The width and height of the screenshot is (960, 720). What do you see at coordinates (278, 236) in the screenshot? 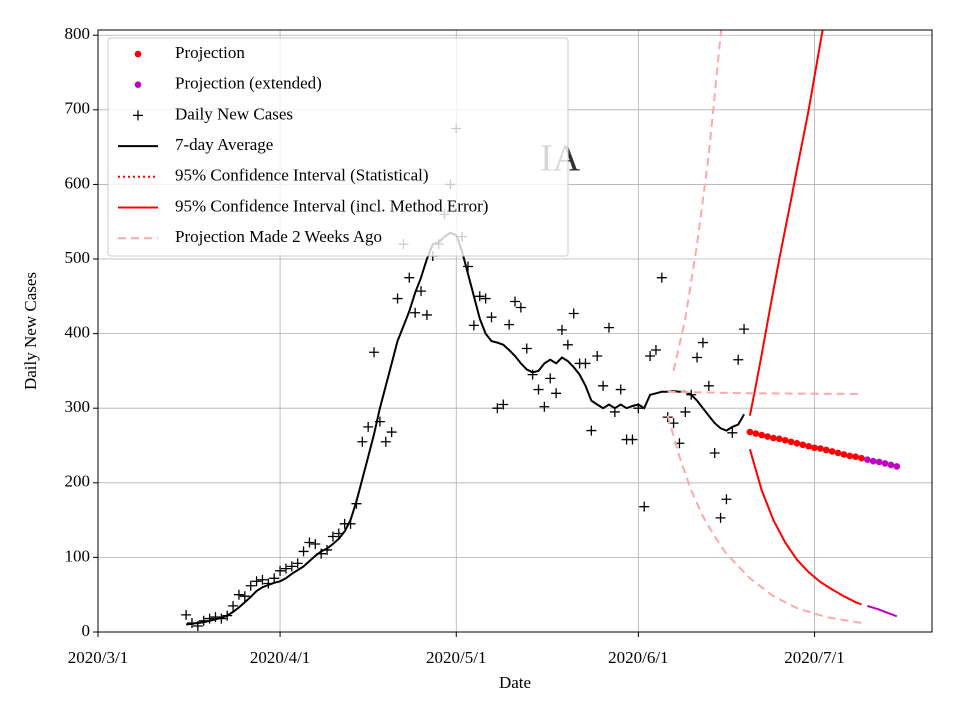
I see `legend-label: Projection Made 2 Weeks Ago` at bounding box center [278, 236].